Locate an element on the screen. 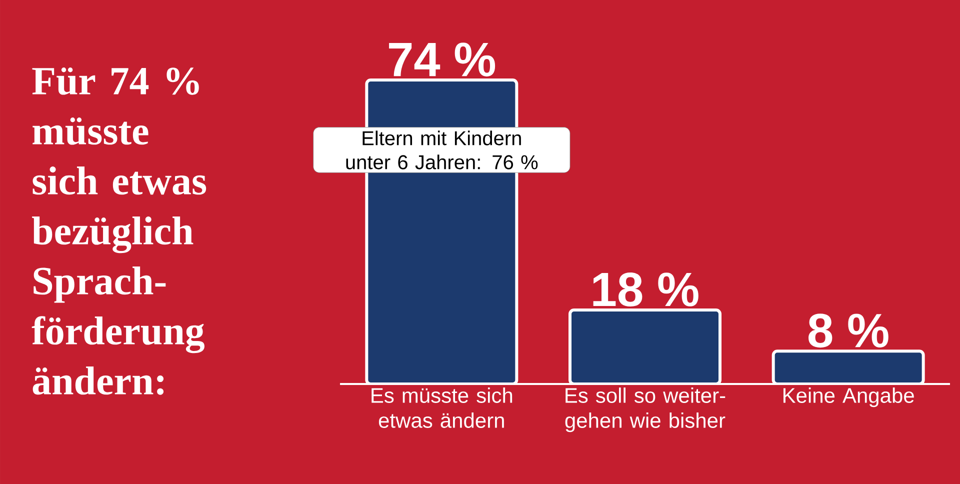  x-tick-label: Es soll so weiter-gehen wie bisher is located at coordinates (645, 410).